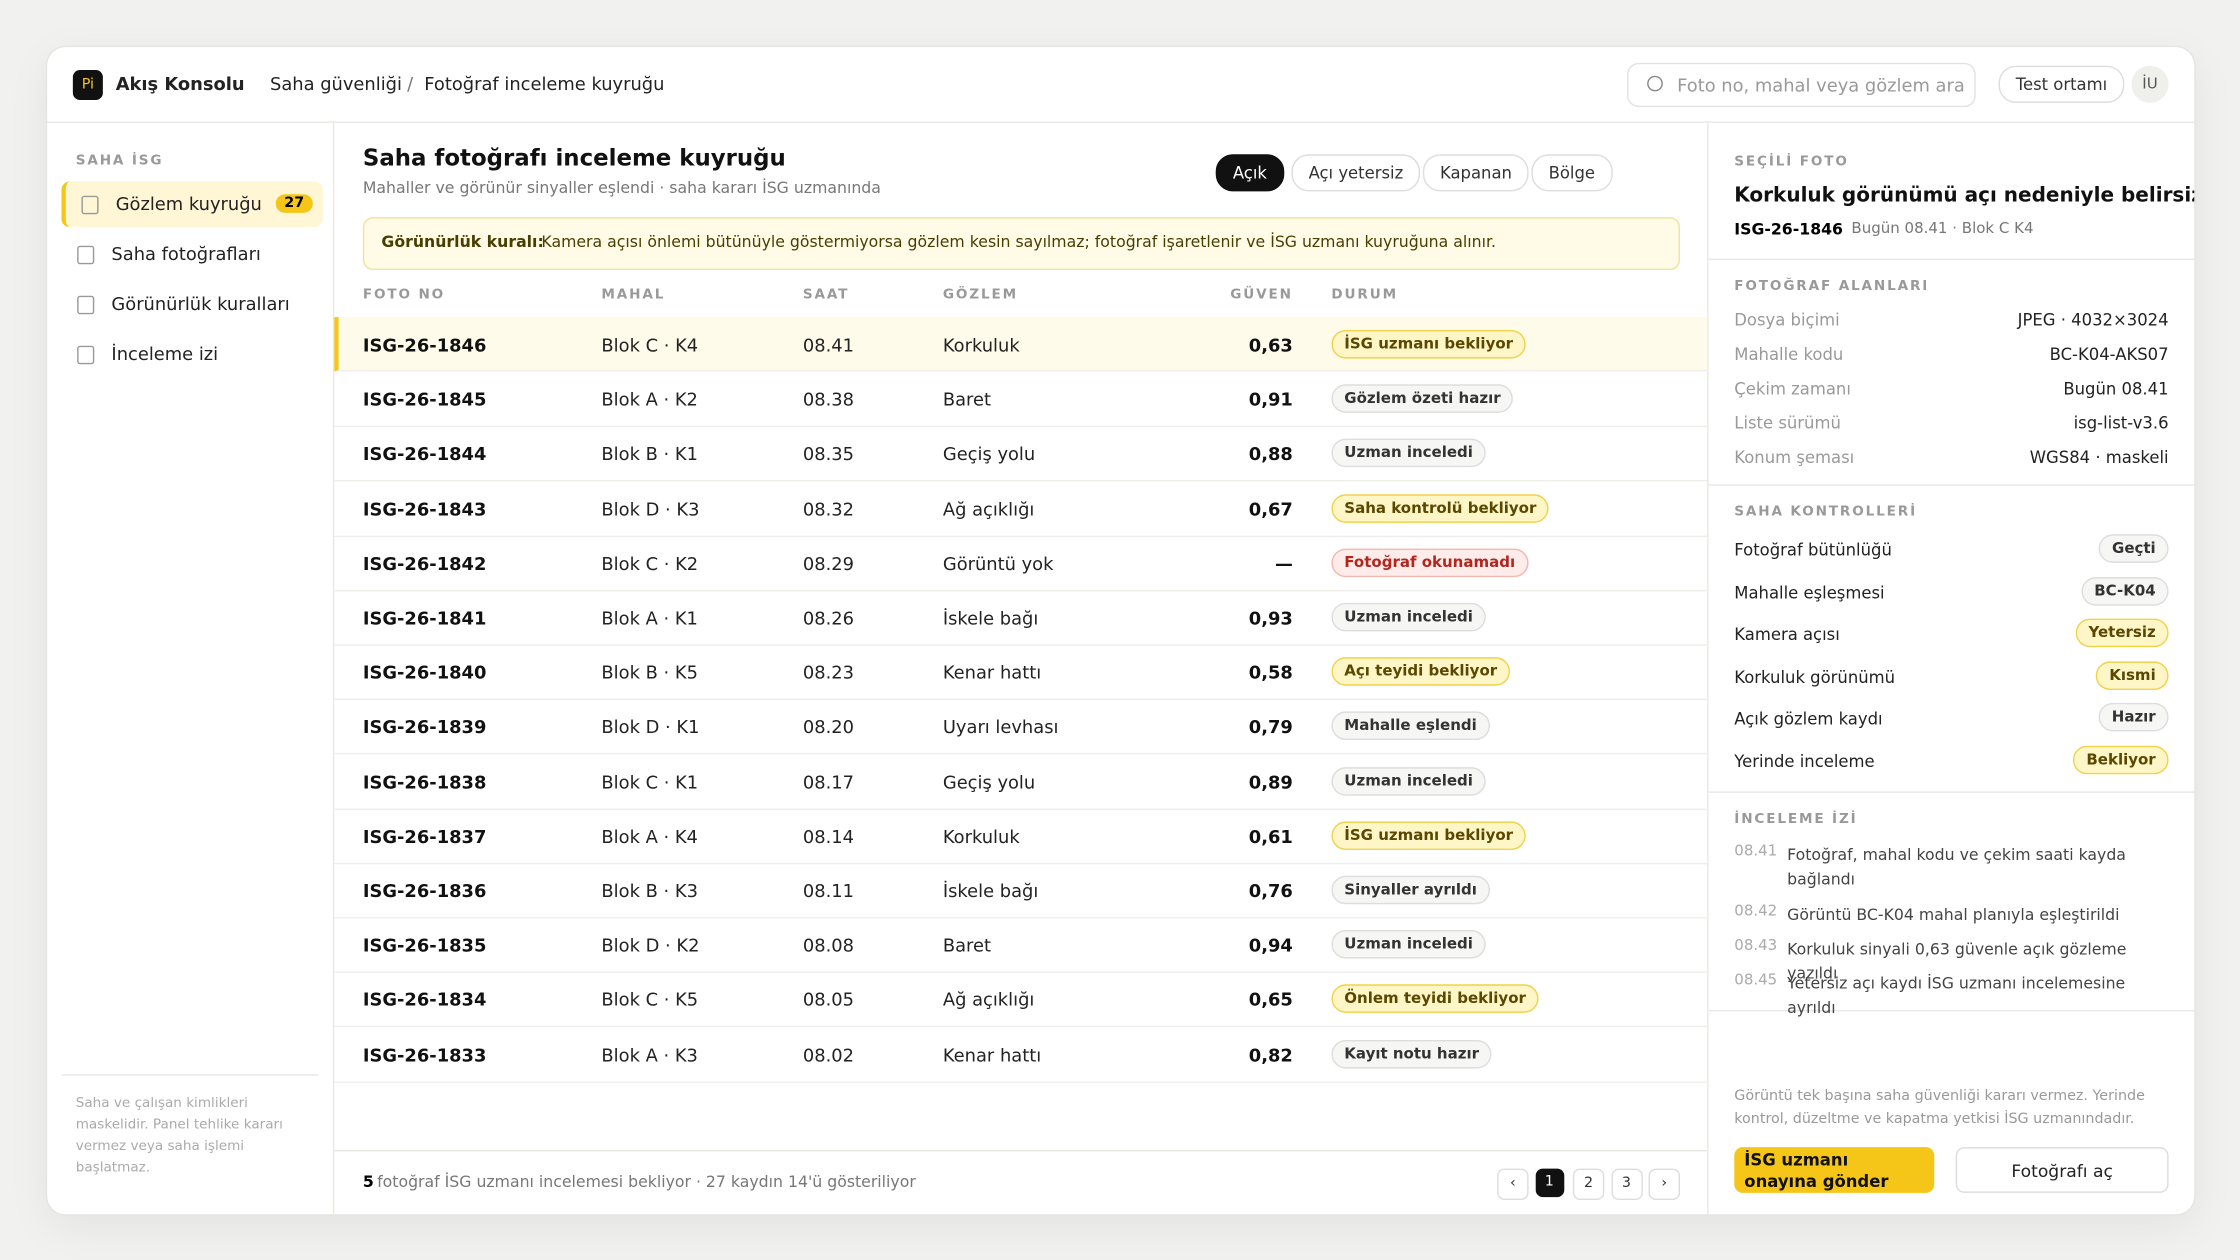 Image resolution: width=2240 pixels, height=1260 pixels. Describe the element at coordinates (1270, 1000) in the screenshot. I see `confidence: 0,65` at that location.